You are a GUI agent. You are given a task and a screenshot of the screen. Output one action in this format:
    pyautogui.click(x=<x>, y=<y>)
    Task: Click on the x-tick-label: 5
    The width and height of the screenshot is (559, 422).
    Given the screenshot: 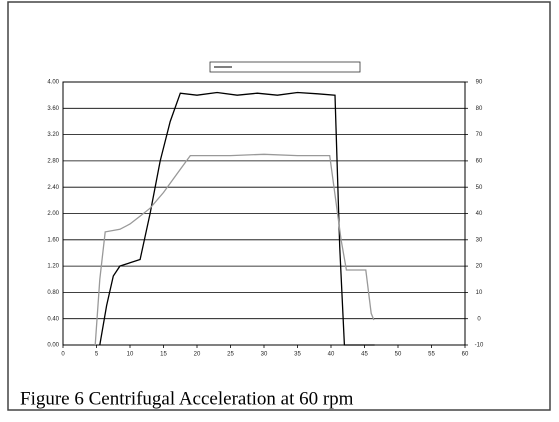 What is the action you would take?
    pyautogui.click(x=97, y=355)
    